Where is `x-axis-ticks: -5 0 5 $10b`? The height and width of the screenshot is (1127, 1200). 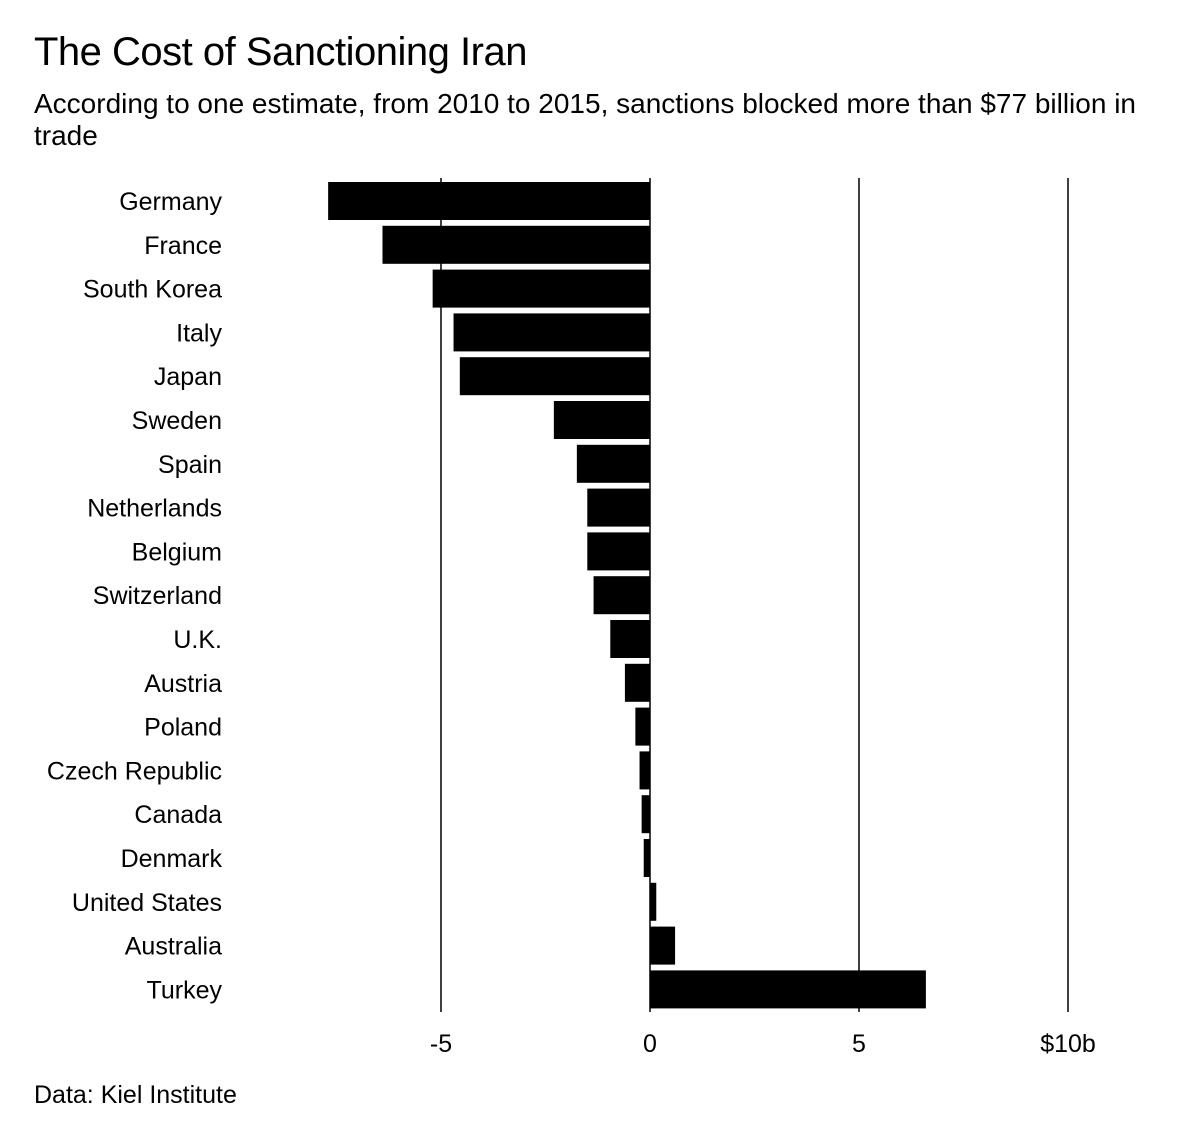
x-axis-ticks: -5 0 5 $10b is located at coordinates (763, 1044).